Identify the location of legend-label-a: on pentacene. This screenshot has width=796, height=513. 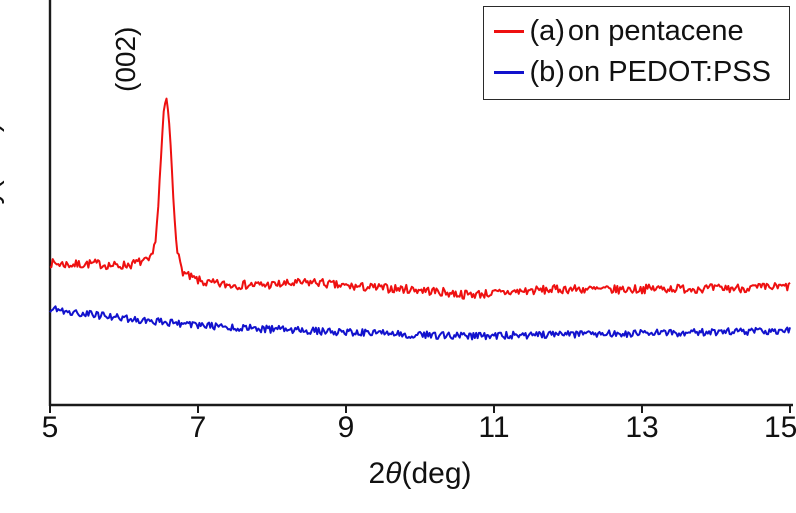
(655, 31).